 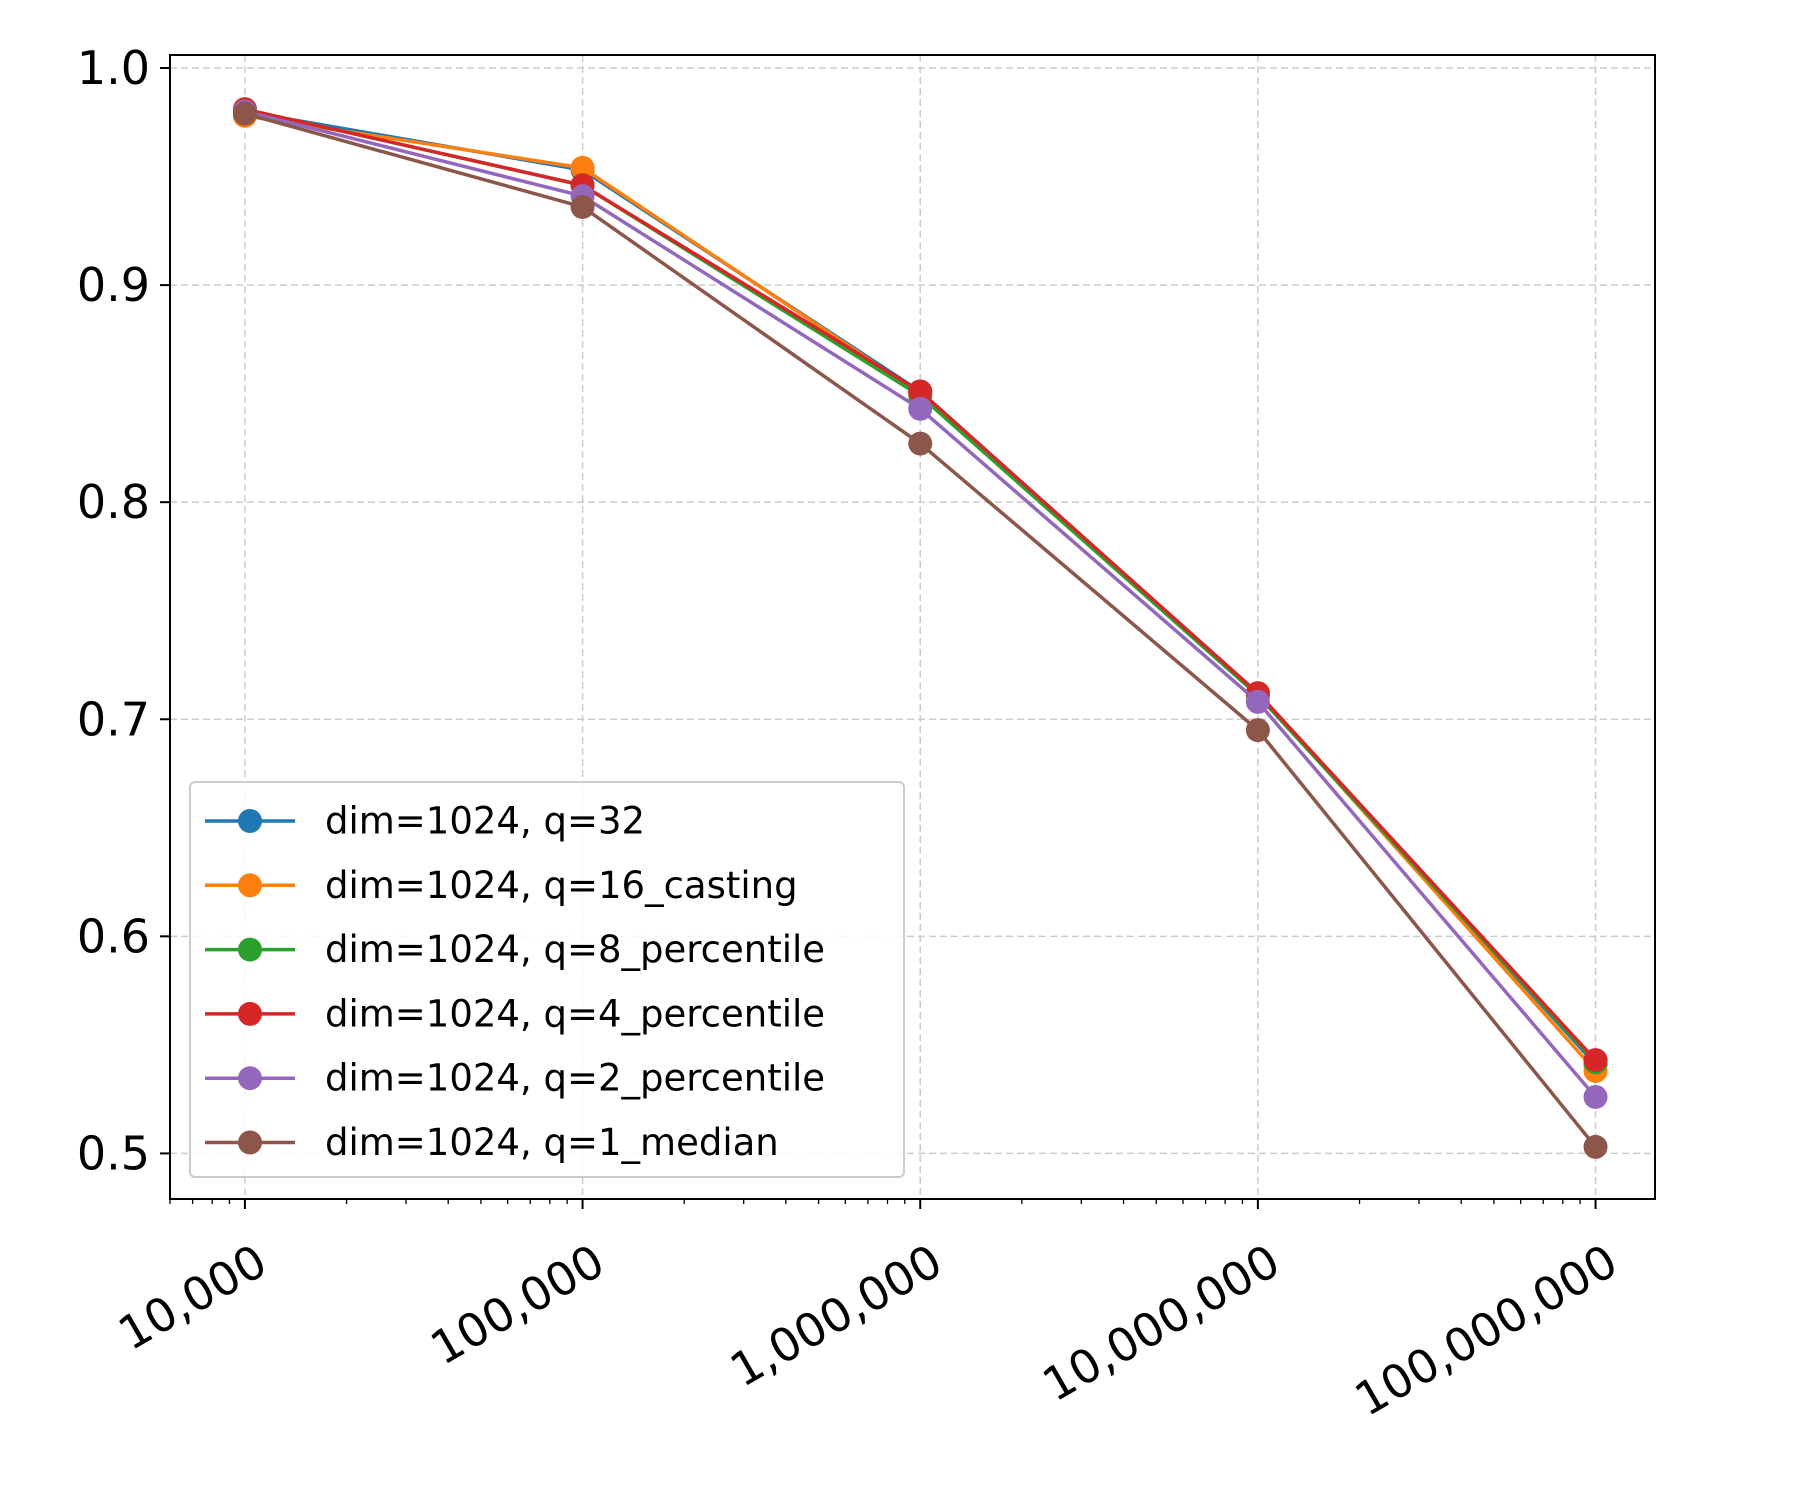 I want to click on x-tick-label: 10,000,000, so click(x=1160, y=1323).